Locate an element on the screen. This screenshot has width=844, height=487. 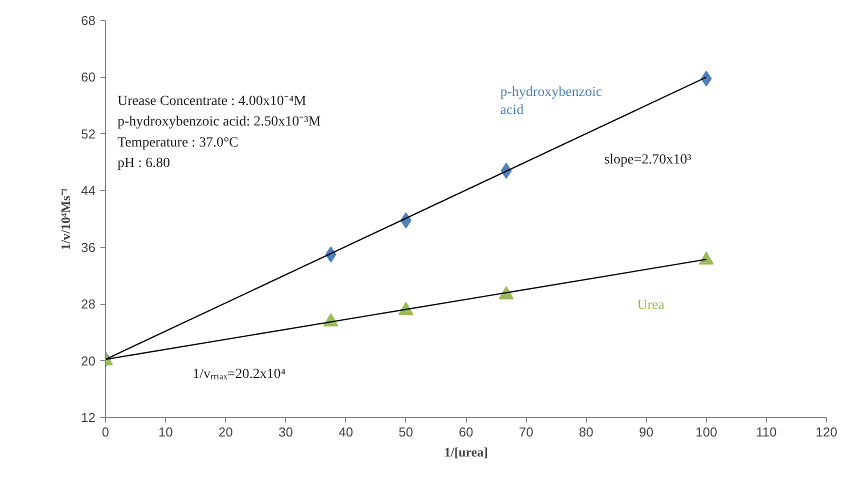
x-tick-label: 80 is located at coordinates (586, 432).